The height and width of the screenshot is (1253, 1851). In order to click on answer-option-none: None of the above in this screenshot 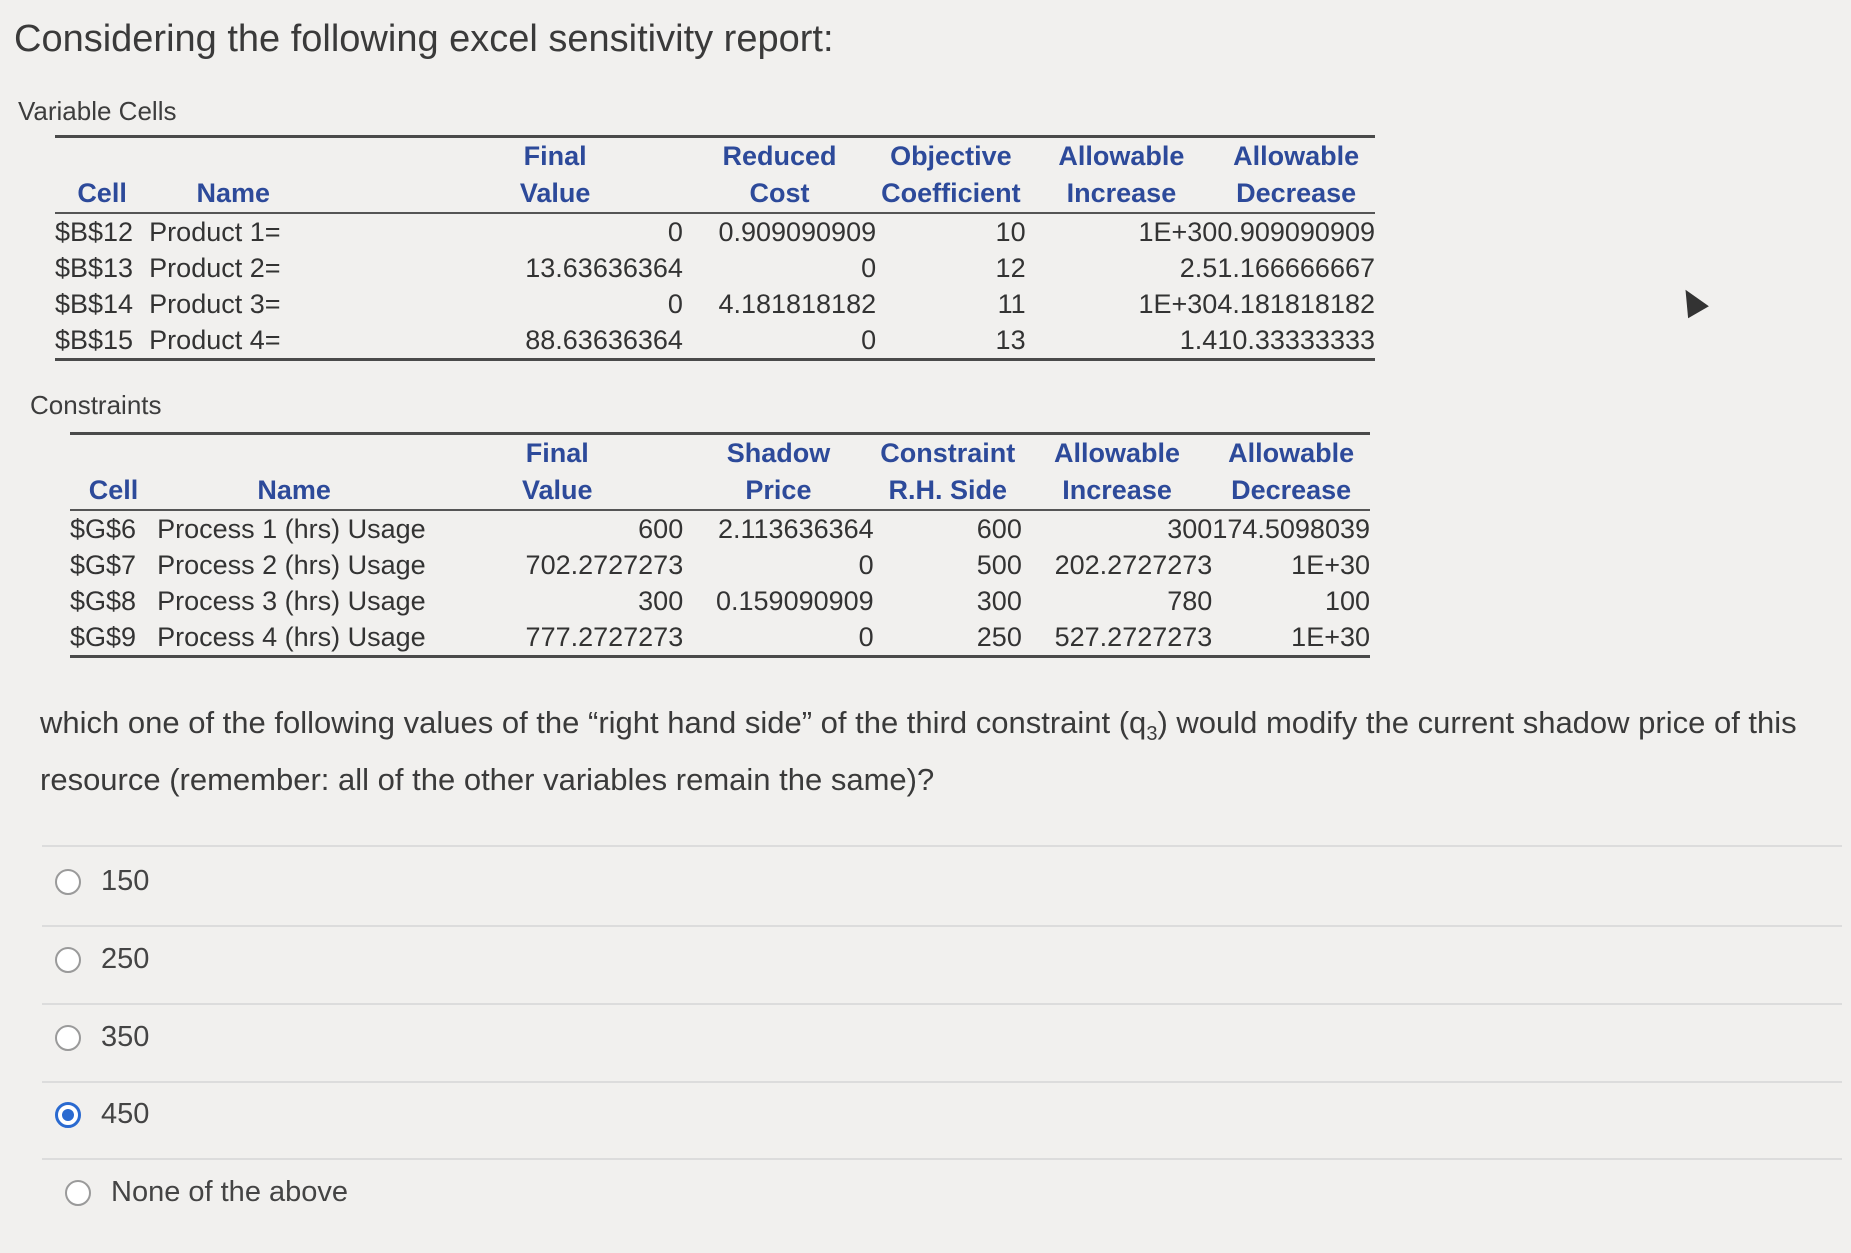, I will do `click(206, 1192)`.